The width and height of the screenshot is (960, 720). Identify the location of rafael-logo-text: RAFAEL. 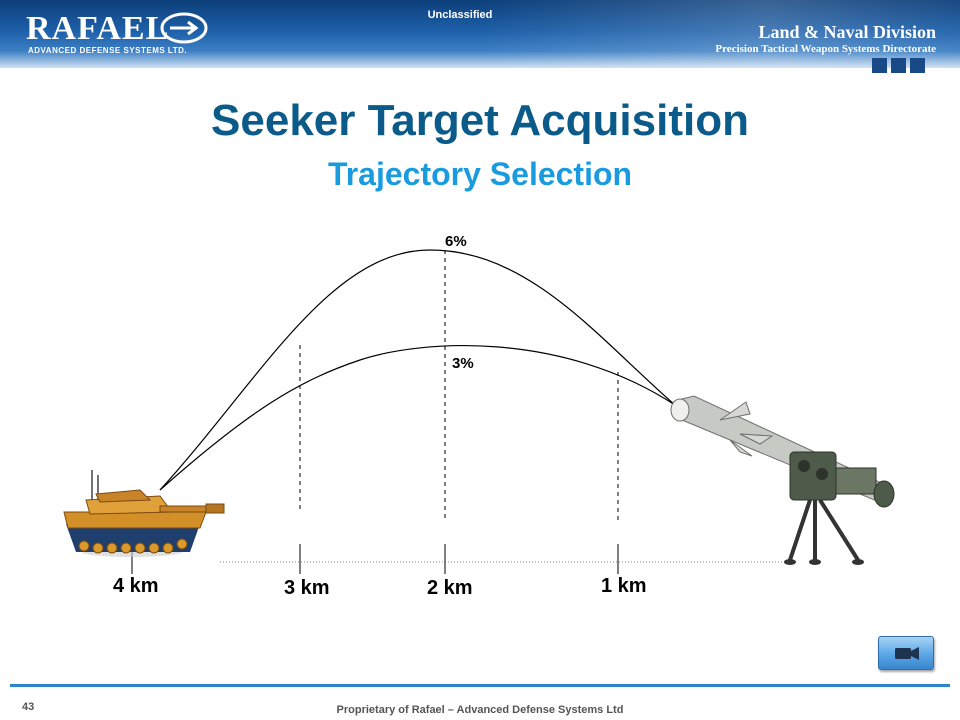
(98, 28).